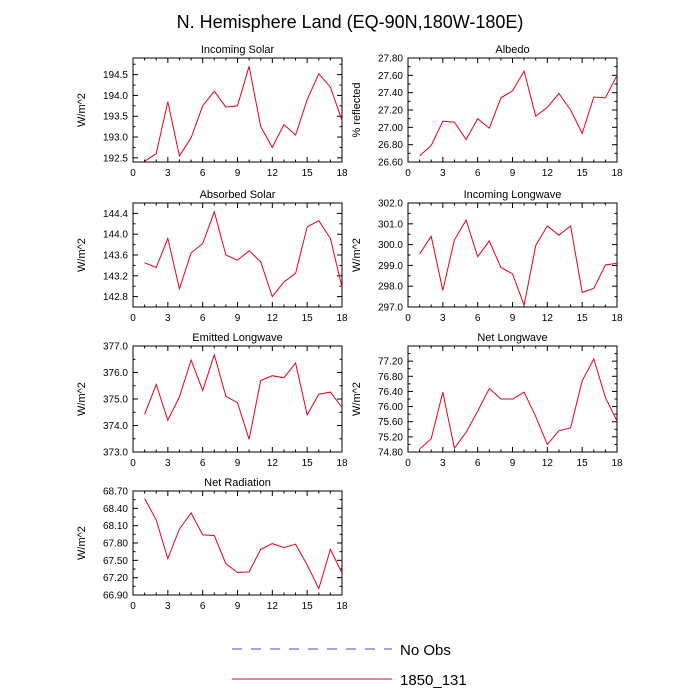 This screenshot has width=700, height=700. What do you see at coordinates (115, 214) in the screenshot?
I see `y-tick-label: 144.4` at bounding box center [115, 214].